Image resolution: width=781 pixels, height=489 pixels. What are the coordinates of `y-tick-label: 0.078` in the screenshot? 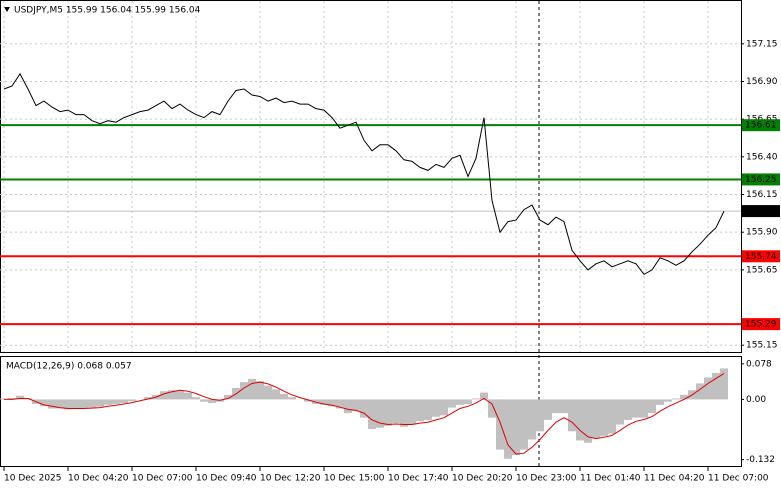 It's located at (759, 364).